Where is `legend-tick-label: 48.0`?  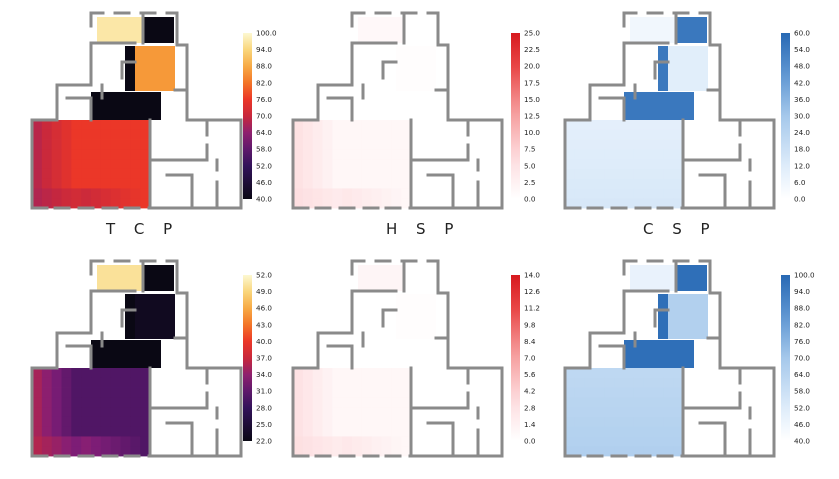 legend-tick-label: 48.0 is located at coordinates (802, 66).